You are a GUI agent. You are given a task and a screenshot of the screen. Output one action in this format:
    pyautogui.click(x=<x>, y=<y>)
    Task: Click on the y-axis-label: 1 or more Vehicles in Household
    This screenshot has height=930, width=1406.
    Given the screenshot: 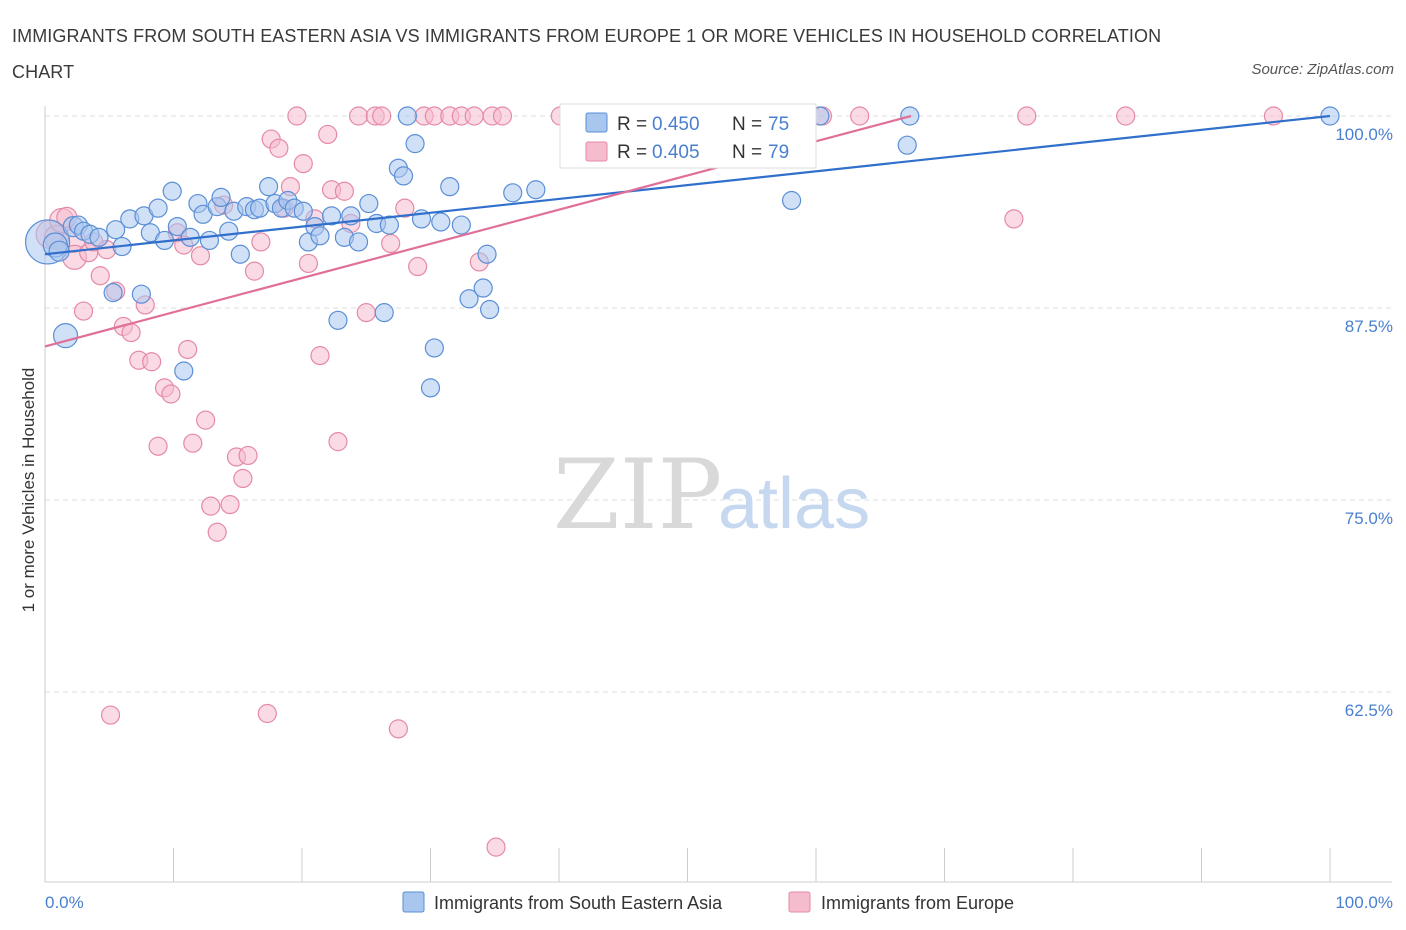 What is the action you would take?
    pyautogui.click(x=28, y=490)
    